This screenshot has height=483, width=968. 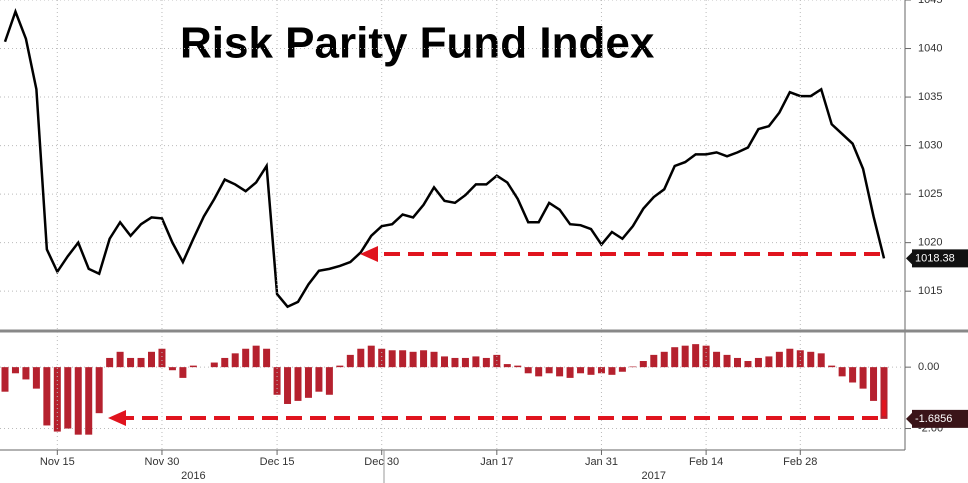 What do you see at coordinates (933, 419) in the screenshot?
I see `last-value-label: -1.6856` at bounding box center [933, 419].